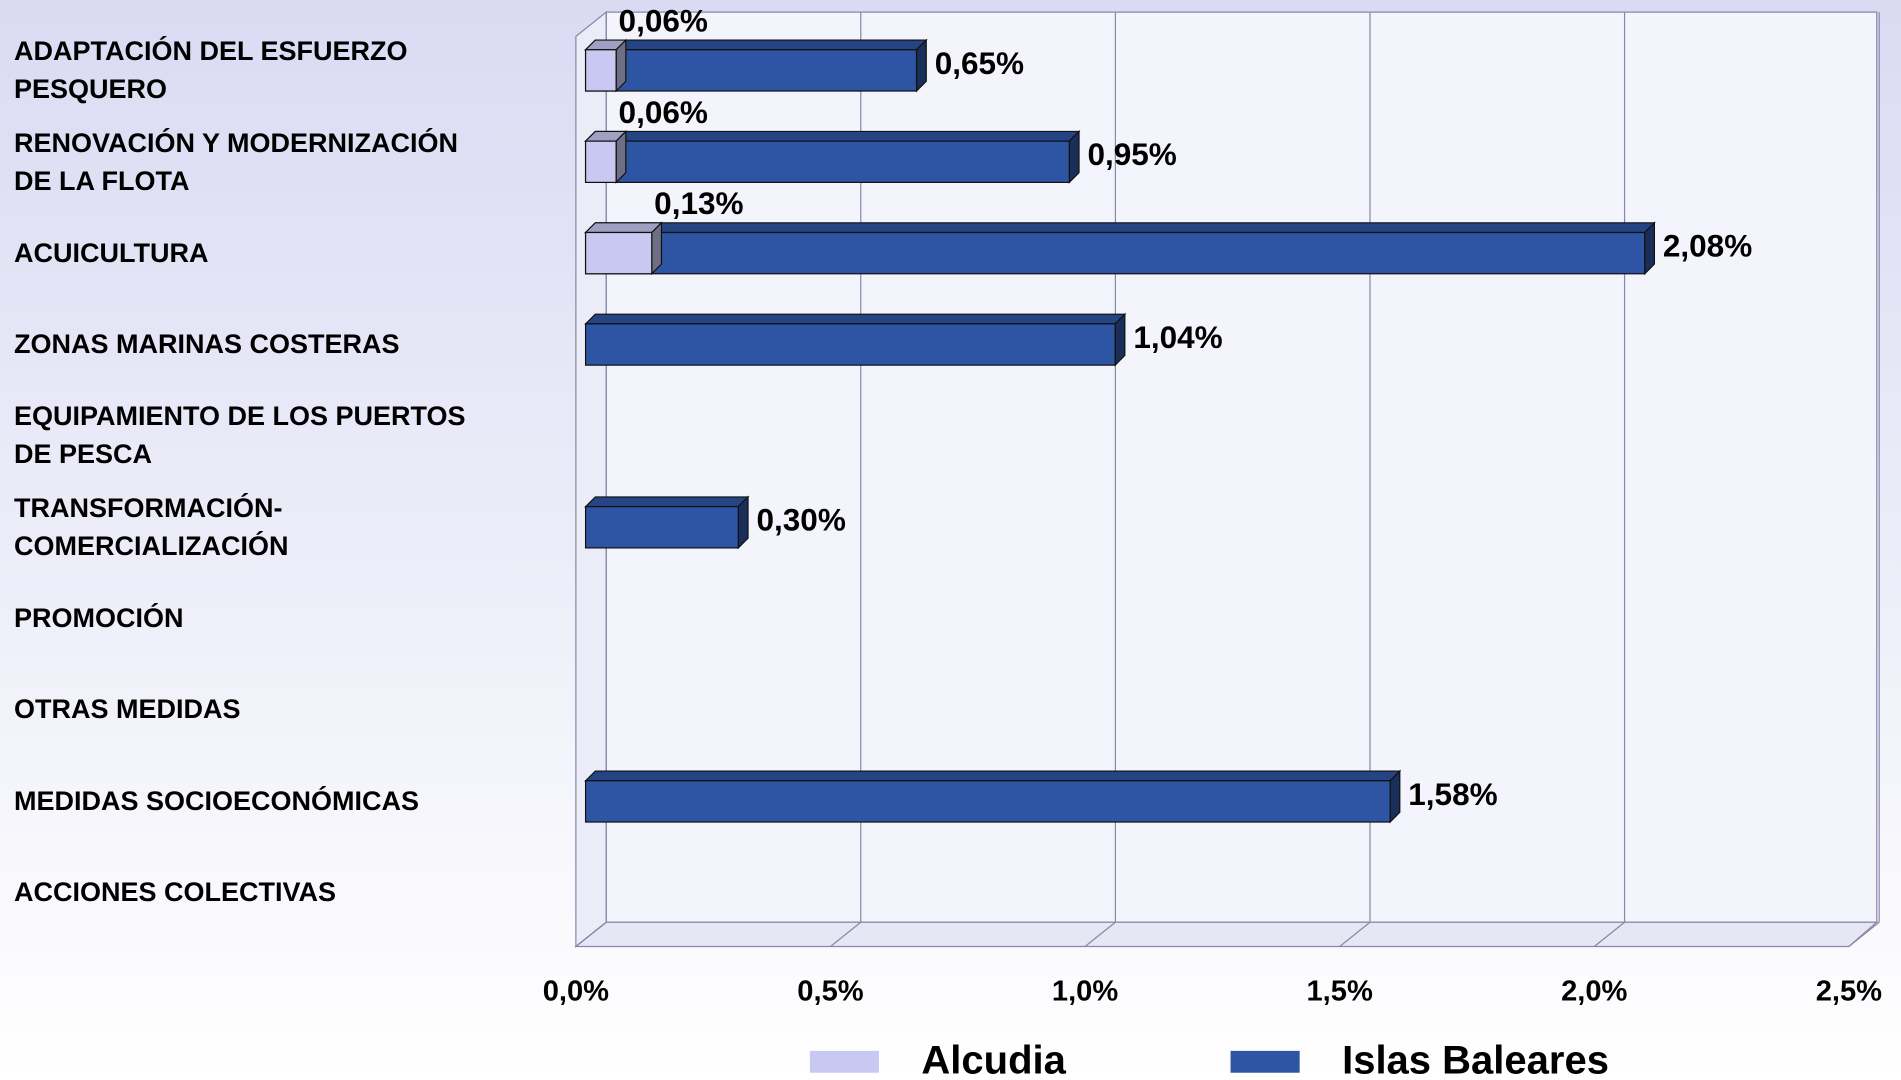 This screenshot has width=1901, height=1080. Describe the element at coordinates (1340, 991) in the screenshot. I see `x-tick-label: 1,5%` at that location.